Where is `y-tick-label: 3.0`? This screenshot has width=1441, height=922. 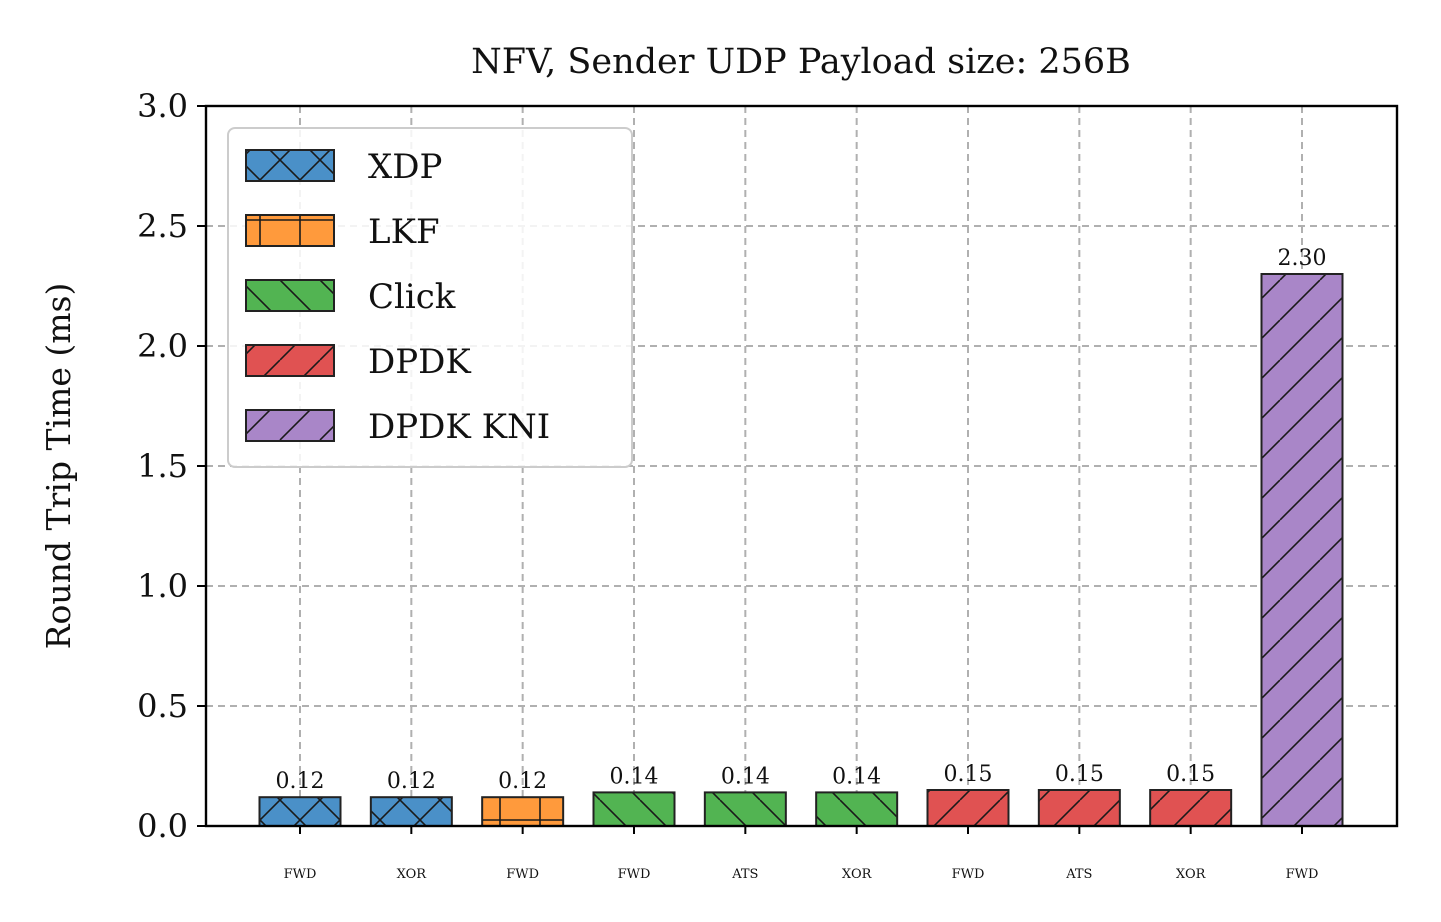 y-tick-label: 3.0 is located at coordinates (162, 106).